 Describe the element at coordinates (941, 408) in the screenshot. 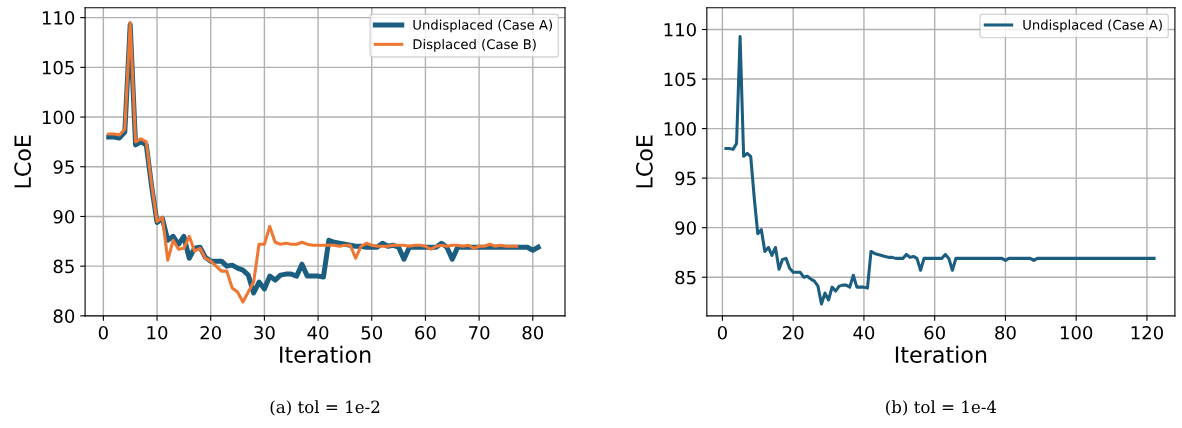

I see `text: (b) tol = 1e-4` at that location.